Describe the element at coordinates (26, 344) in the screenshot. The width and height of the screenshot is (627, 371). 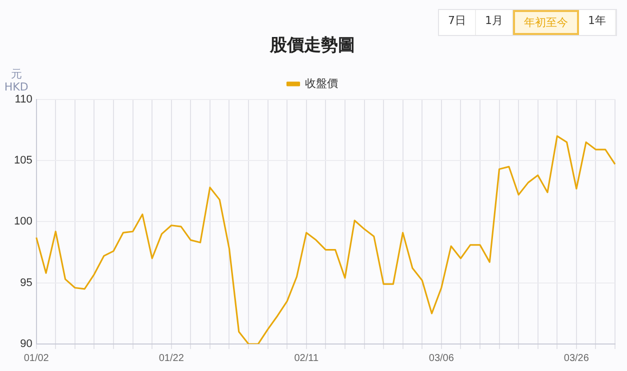
I see `y-tick-label: 90` at that location.